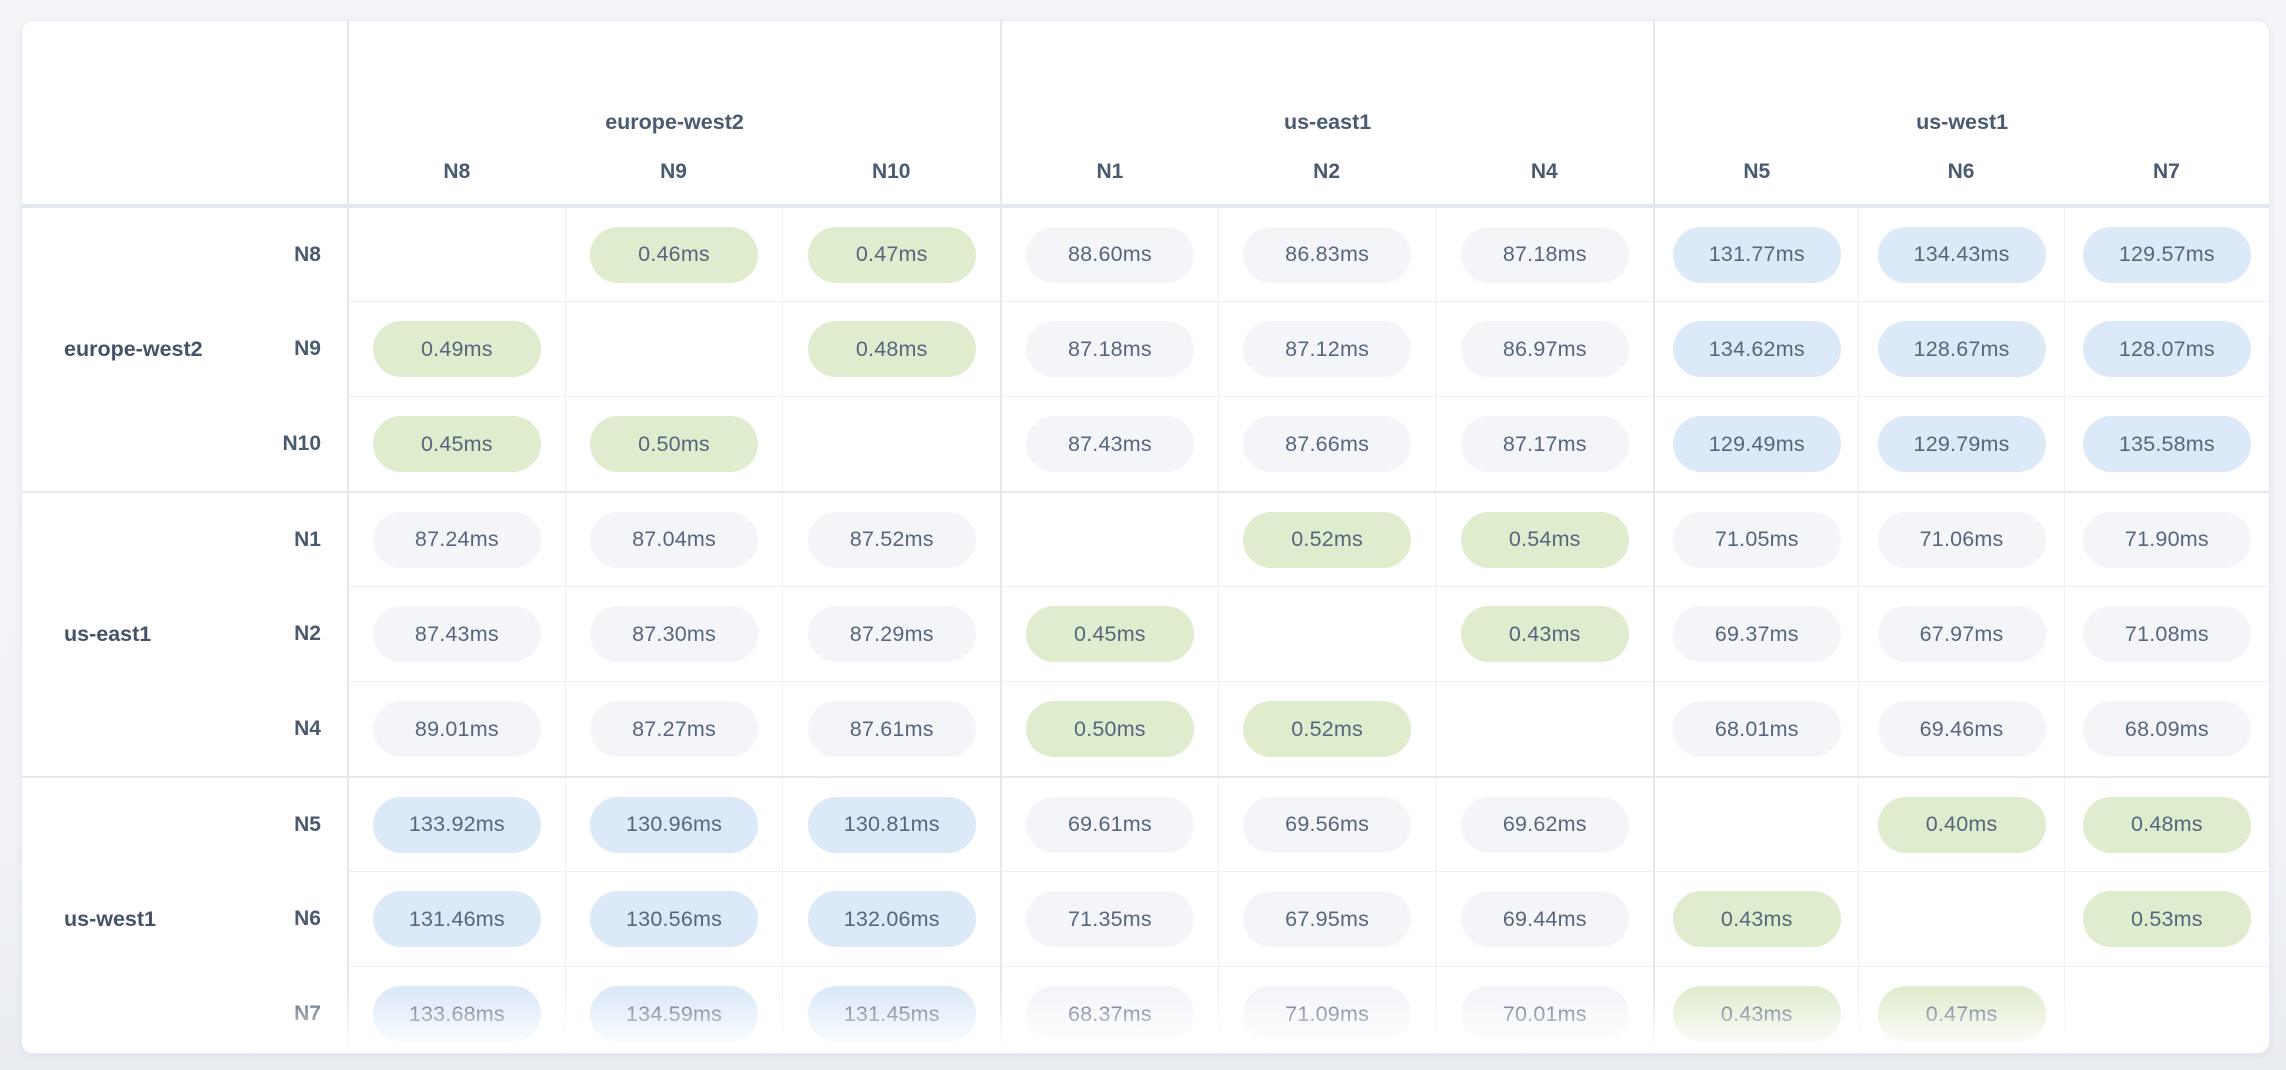  I want to click on row-node-label: N4, so click(307, 728).